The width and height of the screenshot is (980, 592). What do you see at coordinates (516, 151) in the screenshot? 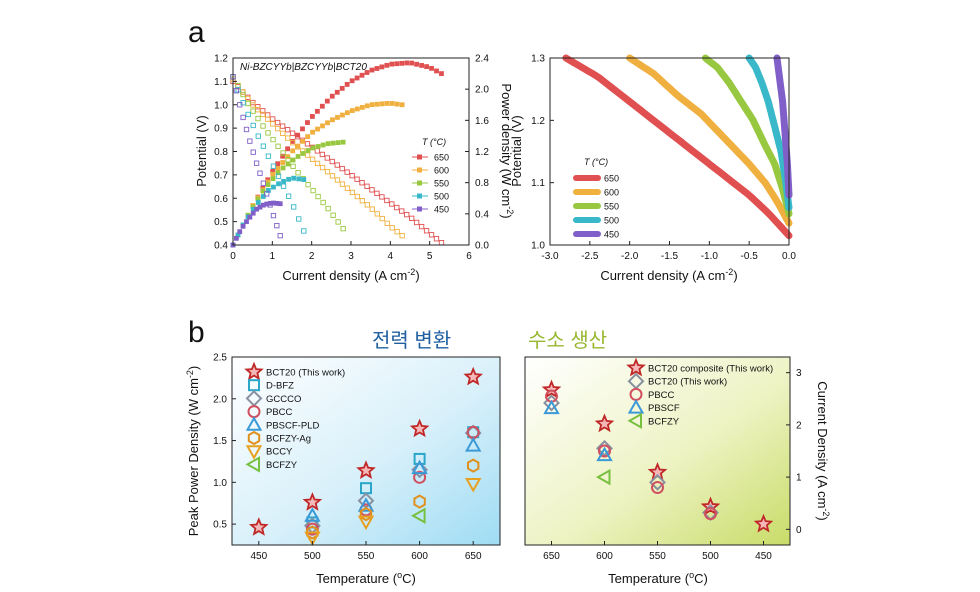
I see `y-axis-label-a-right: Potential (V)` at bounding box center [516, 151].